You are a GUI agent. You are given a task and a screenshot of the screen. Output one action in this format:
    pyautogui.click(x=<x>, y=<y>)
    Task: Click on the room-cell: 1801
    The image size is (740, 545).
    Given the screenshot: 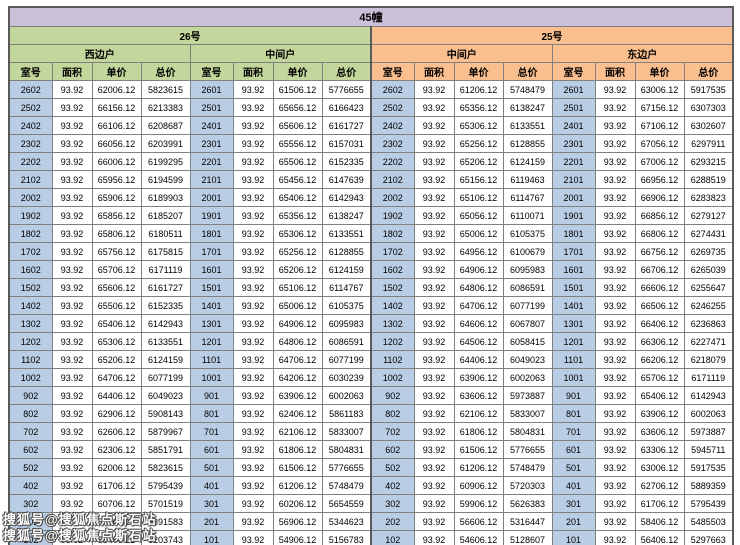 What is the action you would take?
    pyautogui.click(x=573, y=233)
    